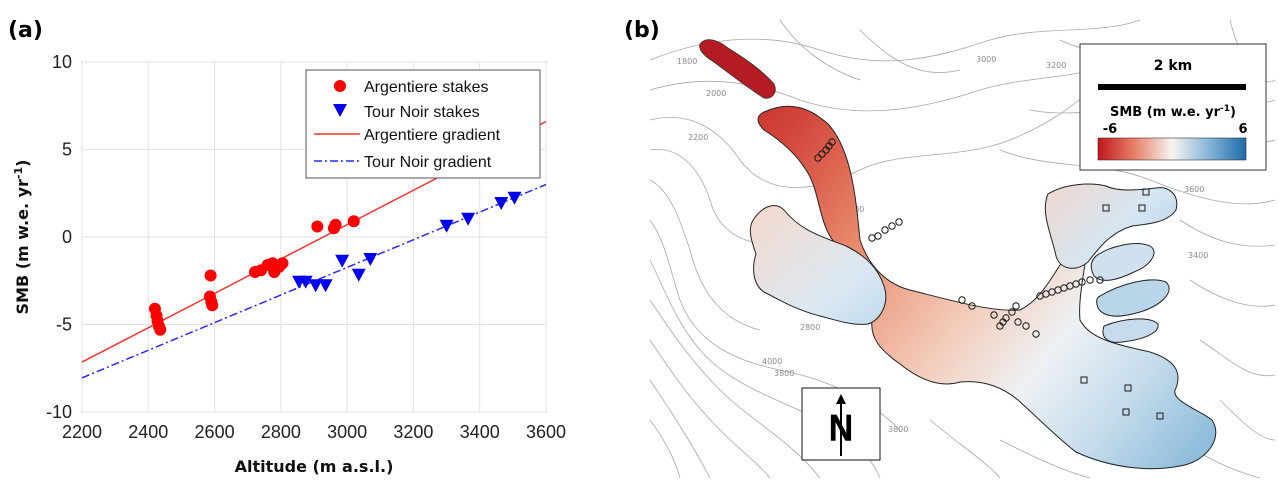 The image size is (1279, 481). Describe the element at coordinates (148, 432) in the screenshot. I see `x-tick-label: 2400` at that location.